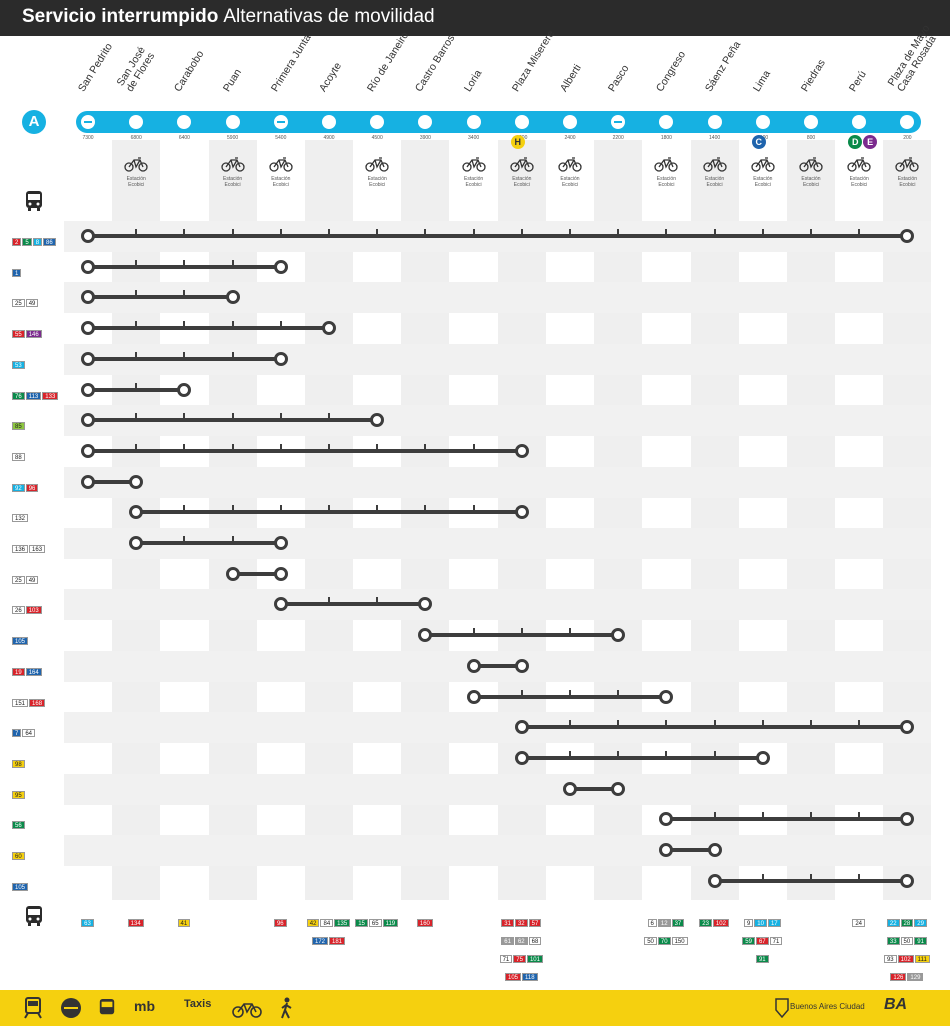 The image size is (950, 1026). Describe the element at coordinates (435, 63) in the screenshot. I see `station-name: Castro Barros` at that location.